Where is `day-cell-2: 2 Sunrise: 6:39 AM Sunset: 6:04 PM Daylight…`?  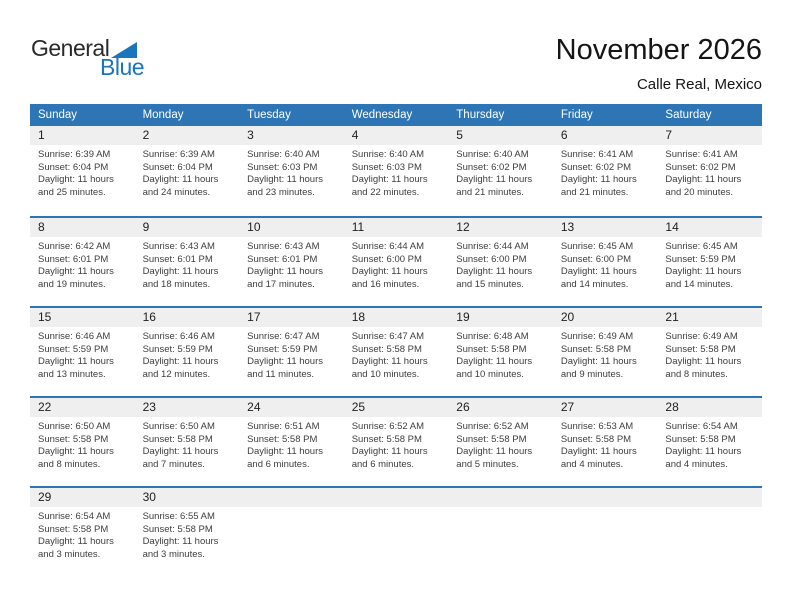 day-cell-2: 2 Sunrise: 6:39 AM Sunset: 6:04 PM Daylight… is located at coordinates (187, 171).